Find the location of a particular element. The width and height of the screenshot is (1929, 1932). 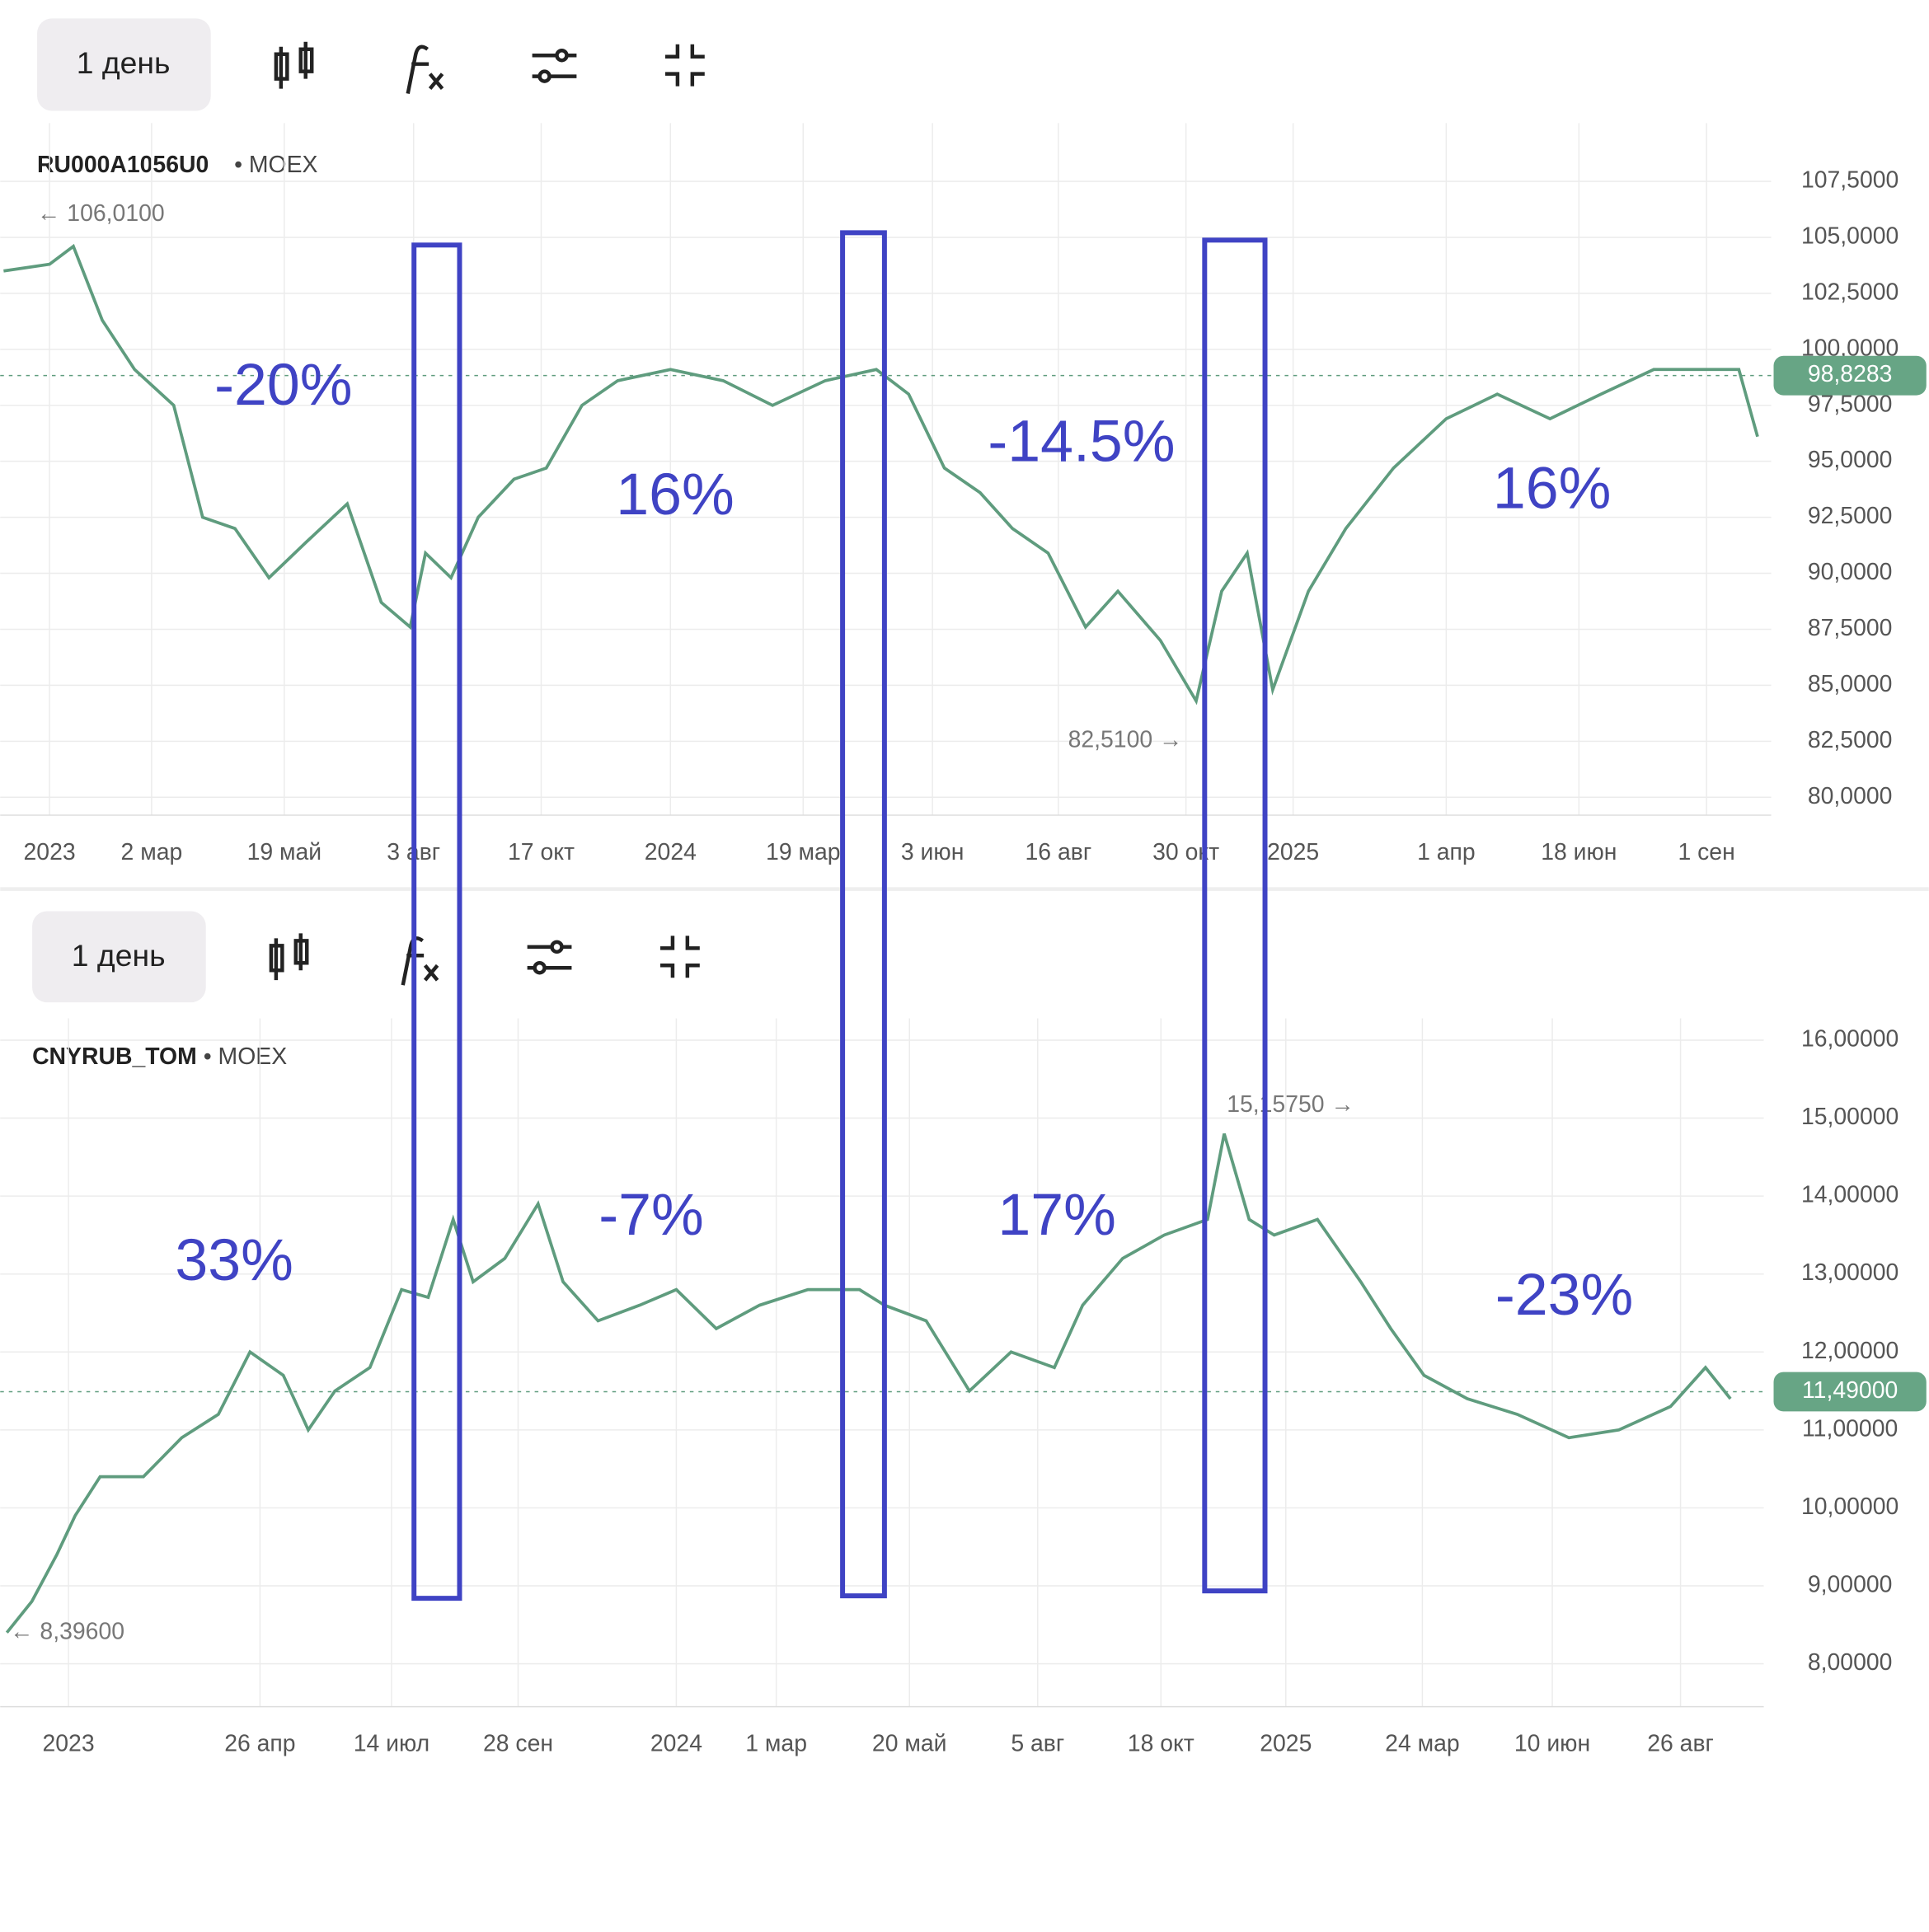

x-tick-label: 17 окт is located at coordinates (541, 852).